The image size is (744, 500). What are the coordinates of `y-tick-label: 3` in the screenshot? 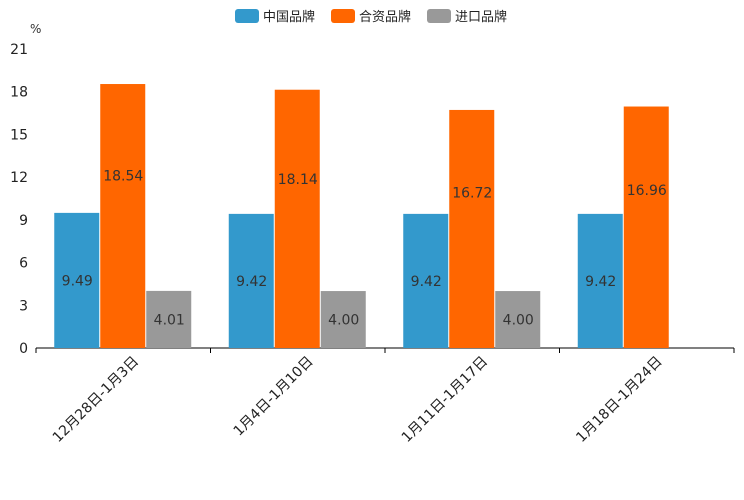 It's located at (23, 306).